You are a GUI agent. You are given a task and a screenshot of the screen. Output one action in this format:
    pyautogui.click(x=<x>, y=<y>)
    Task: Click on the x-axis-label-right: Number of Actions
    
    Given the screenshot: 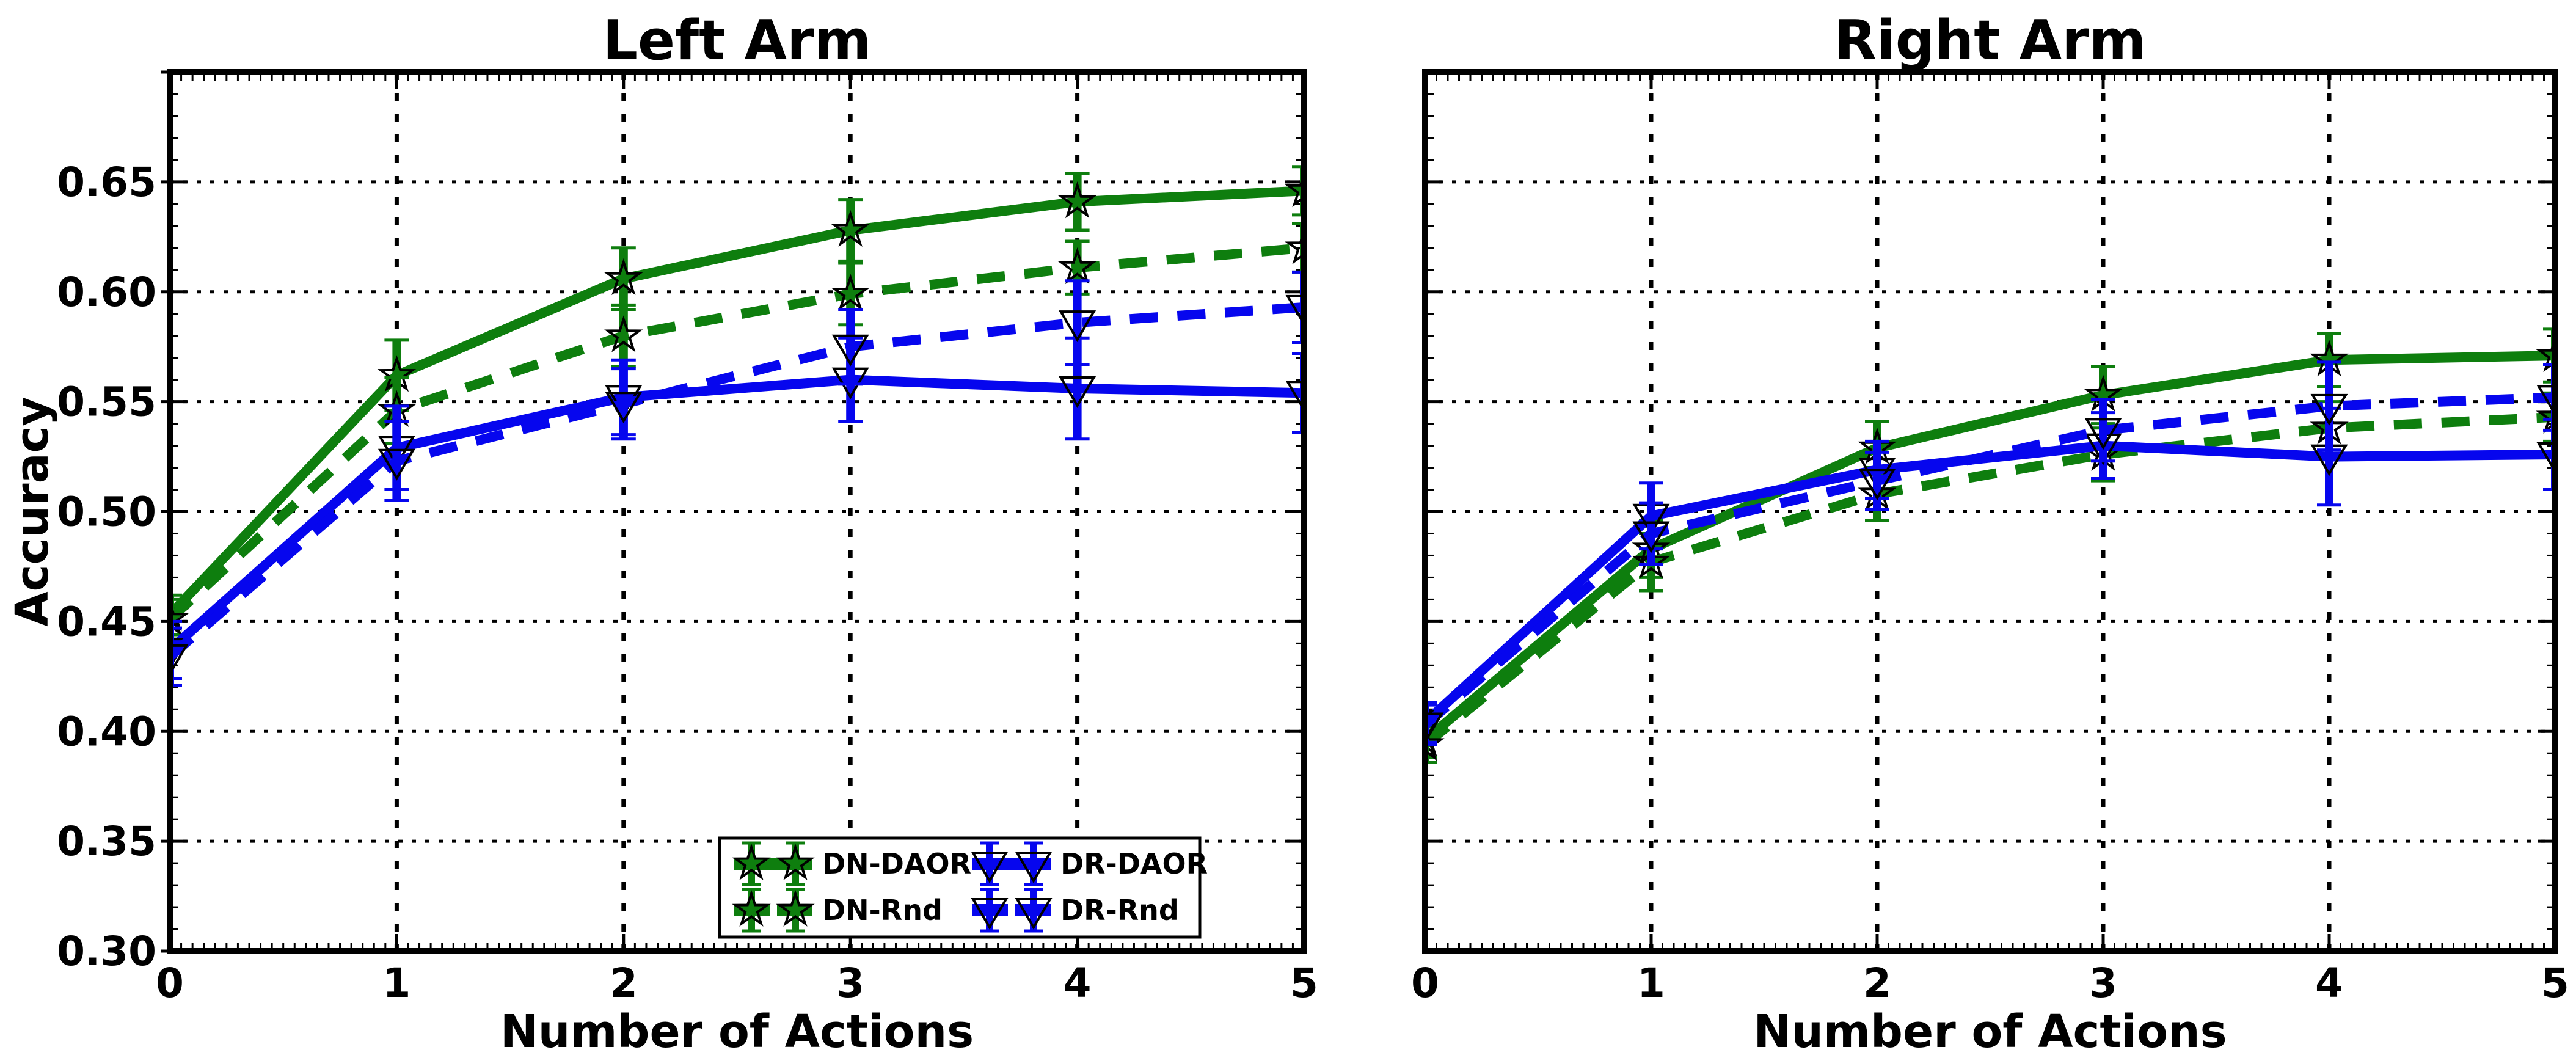 What is the action you would take?
    pyautogui.click(x=1990, y=1031)
    